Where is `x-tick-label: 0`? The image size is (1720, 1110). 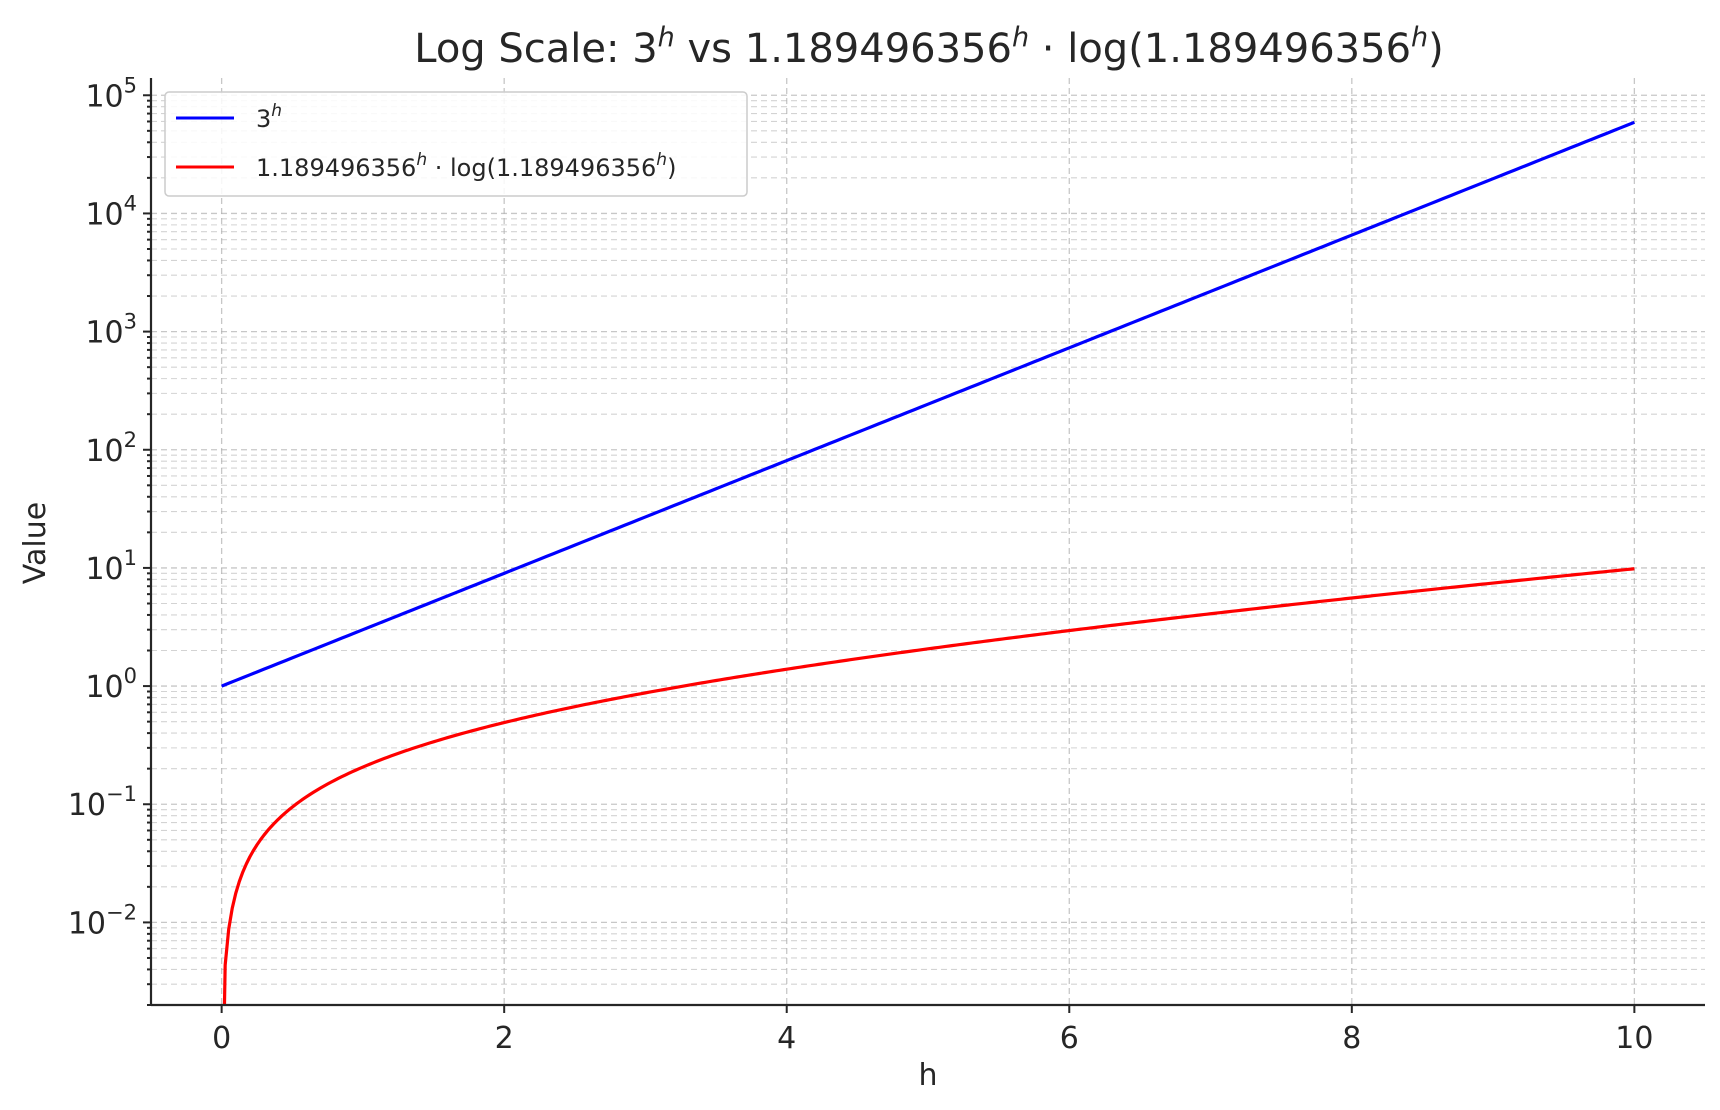 x-tick-label: 0 is located at coordinates (221, 1038).